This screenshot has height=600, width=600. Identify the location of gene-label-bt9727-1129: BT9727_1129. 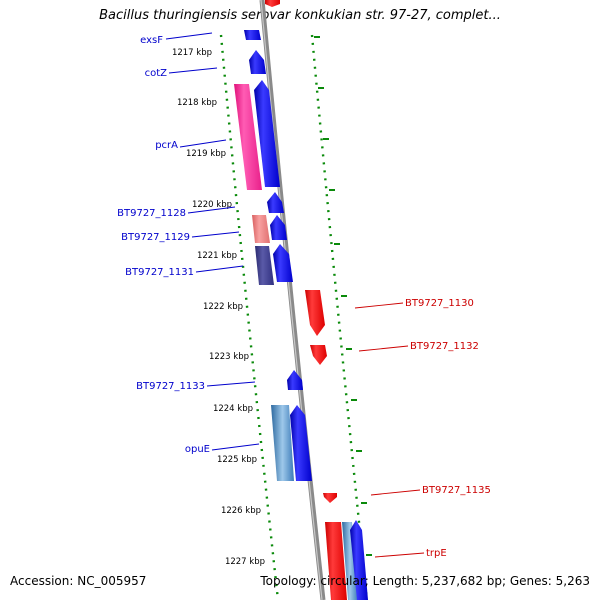
(155, 237).